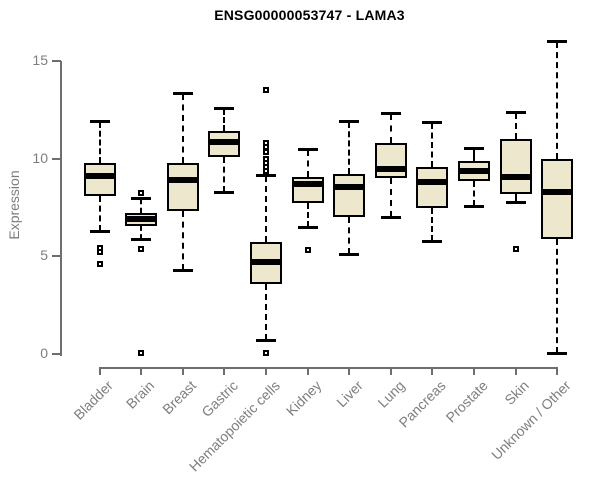 The height and width of the screenshot is (500, 600). Describe the element at coordinates (141, 232) in the screenshot. I see `whisker-lower-brain` at that location.